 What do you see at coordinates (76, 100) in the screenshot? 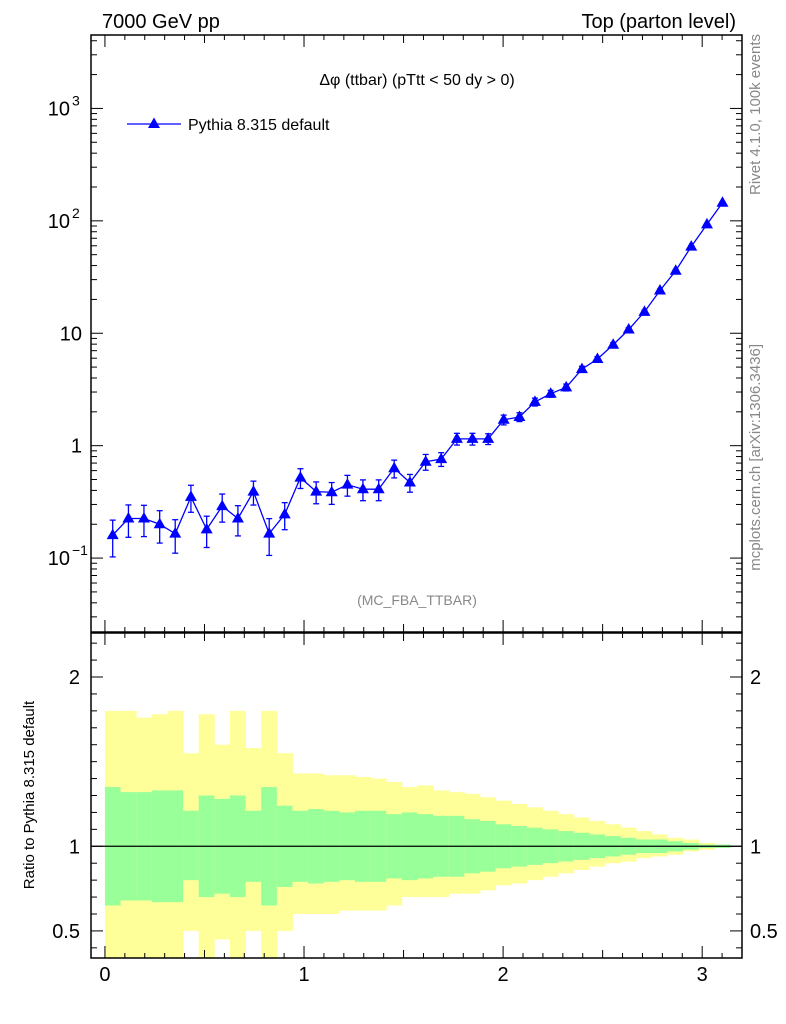
I see `y-tick-label-exponent: 3` at bounding box center [76, 100].